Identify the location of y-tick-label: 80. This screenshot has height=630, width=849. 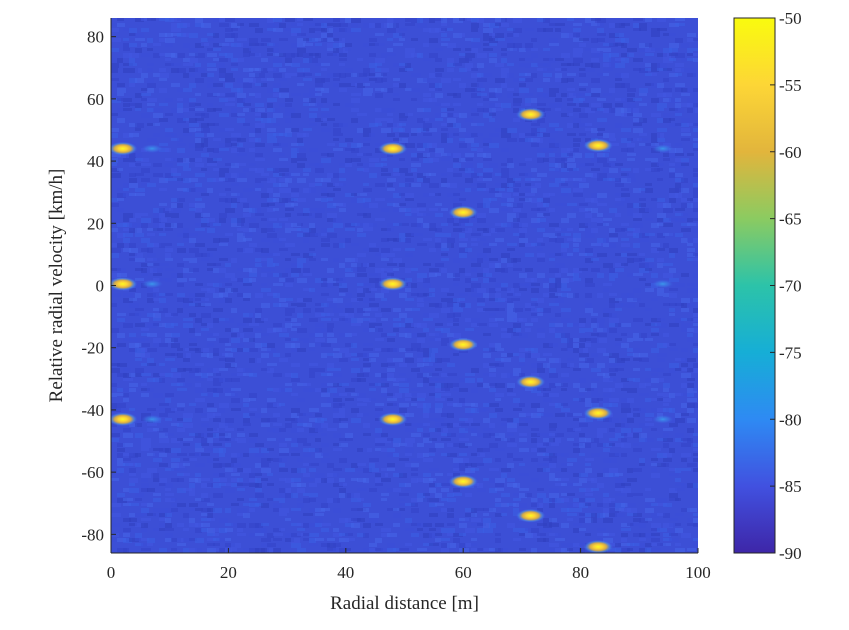
(95, 37).